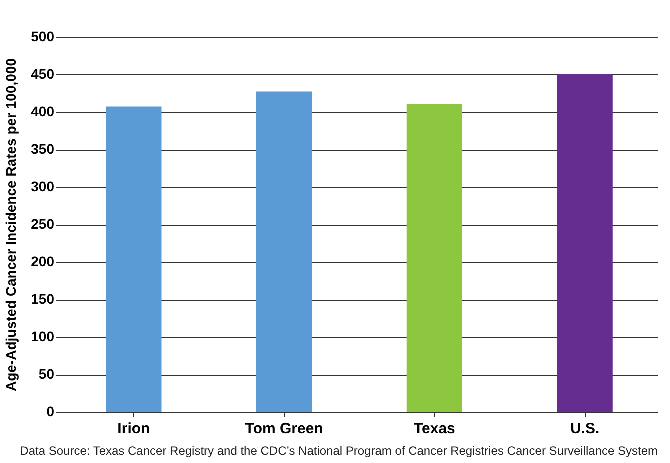 The image size is (670, 463). What do you see at coordinates (134, 429) in the screenshot?
I see `x-tick-label: Irion` at bounding box center [134, 429].